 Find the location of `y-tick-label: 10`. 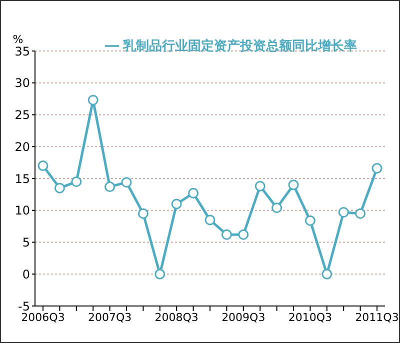

y-tick-label: 10 is located at coordinates (22, 211).